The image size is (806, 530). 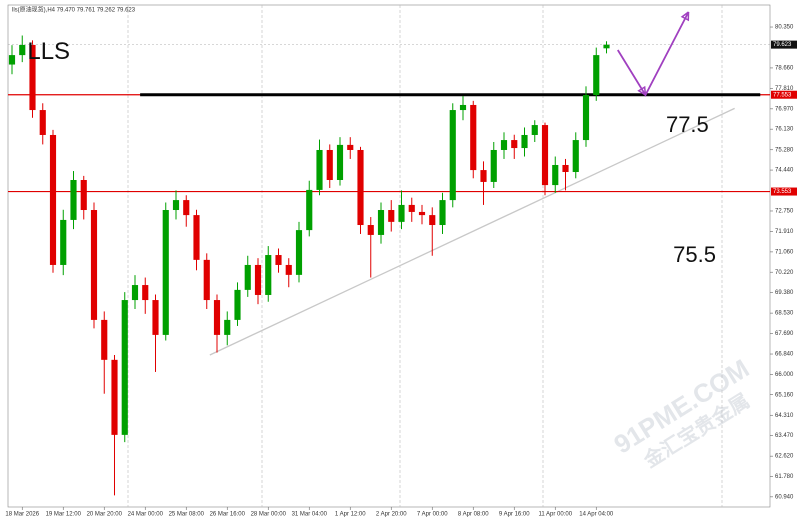 What do you see at coordinates (784, 416) in the screenshot?
I see `y-tick-label: 64.310` at bounding box center [784, 416].